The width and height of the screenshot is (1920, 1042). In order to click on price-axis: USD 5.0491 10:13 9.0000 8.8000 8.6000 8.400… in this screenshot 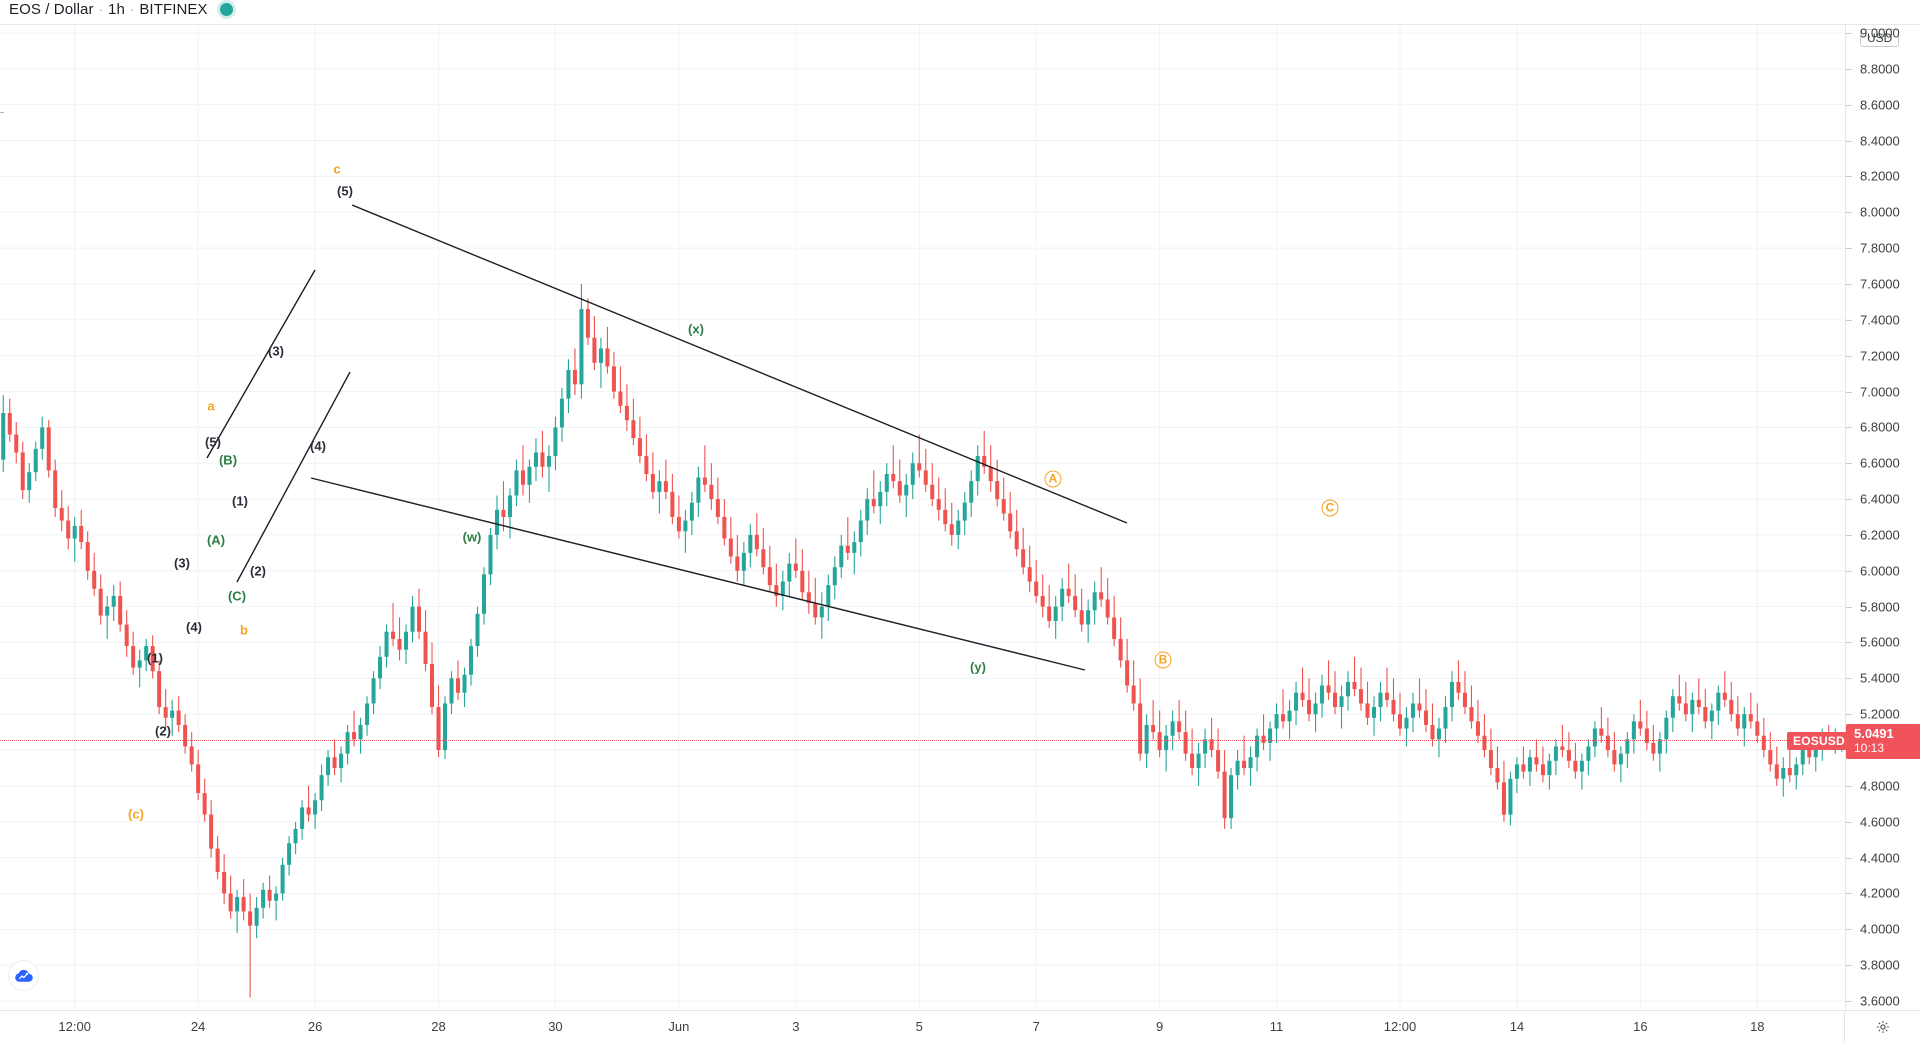, I will do `click(1882, 517)`.